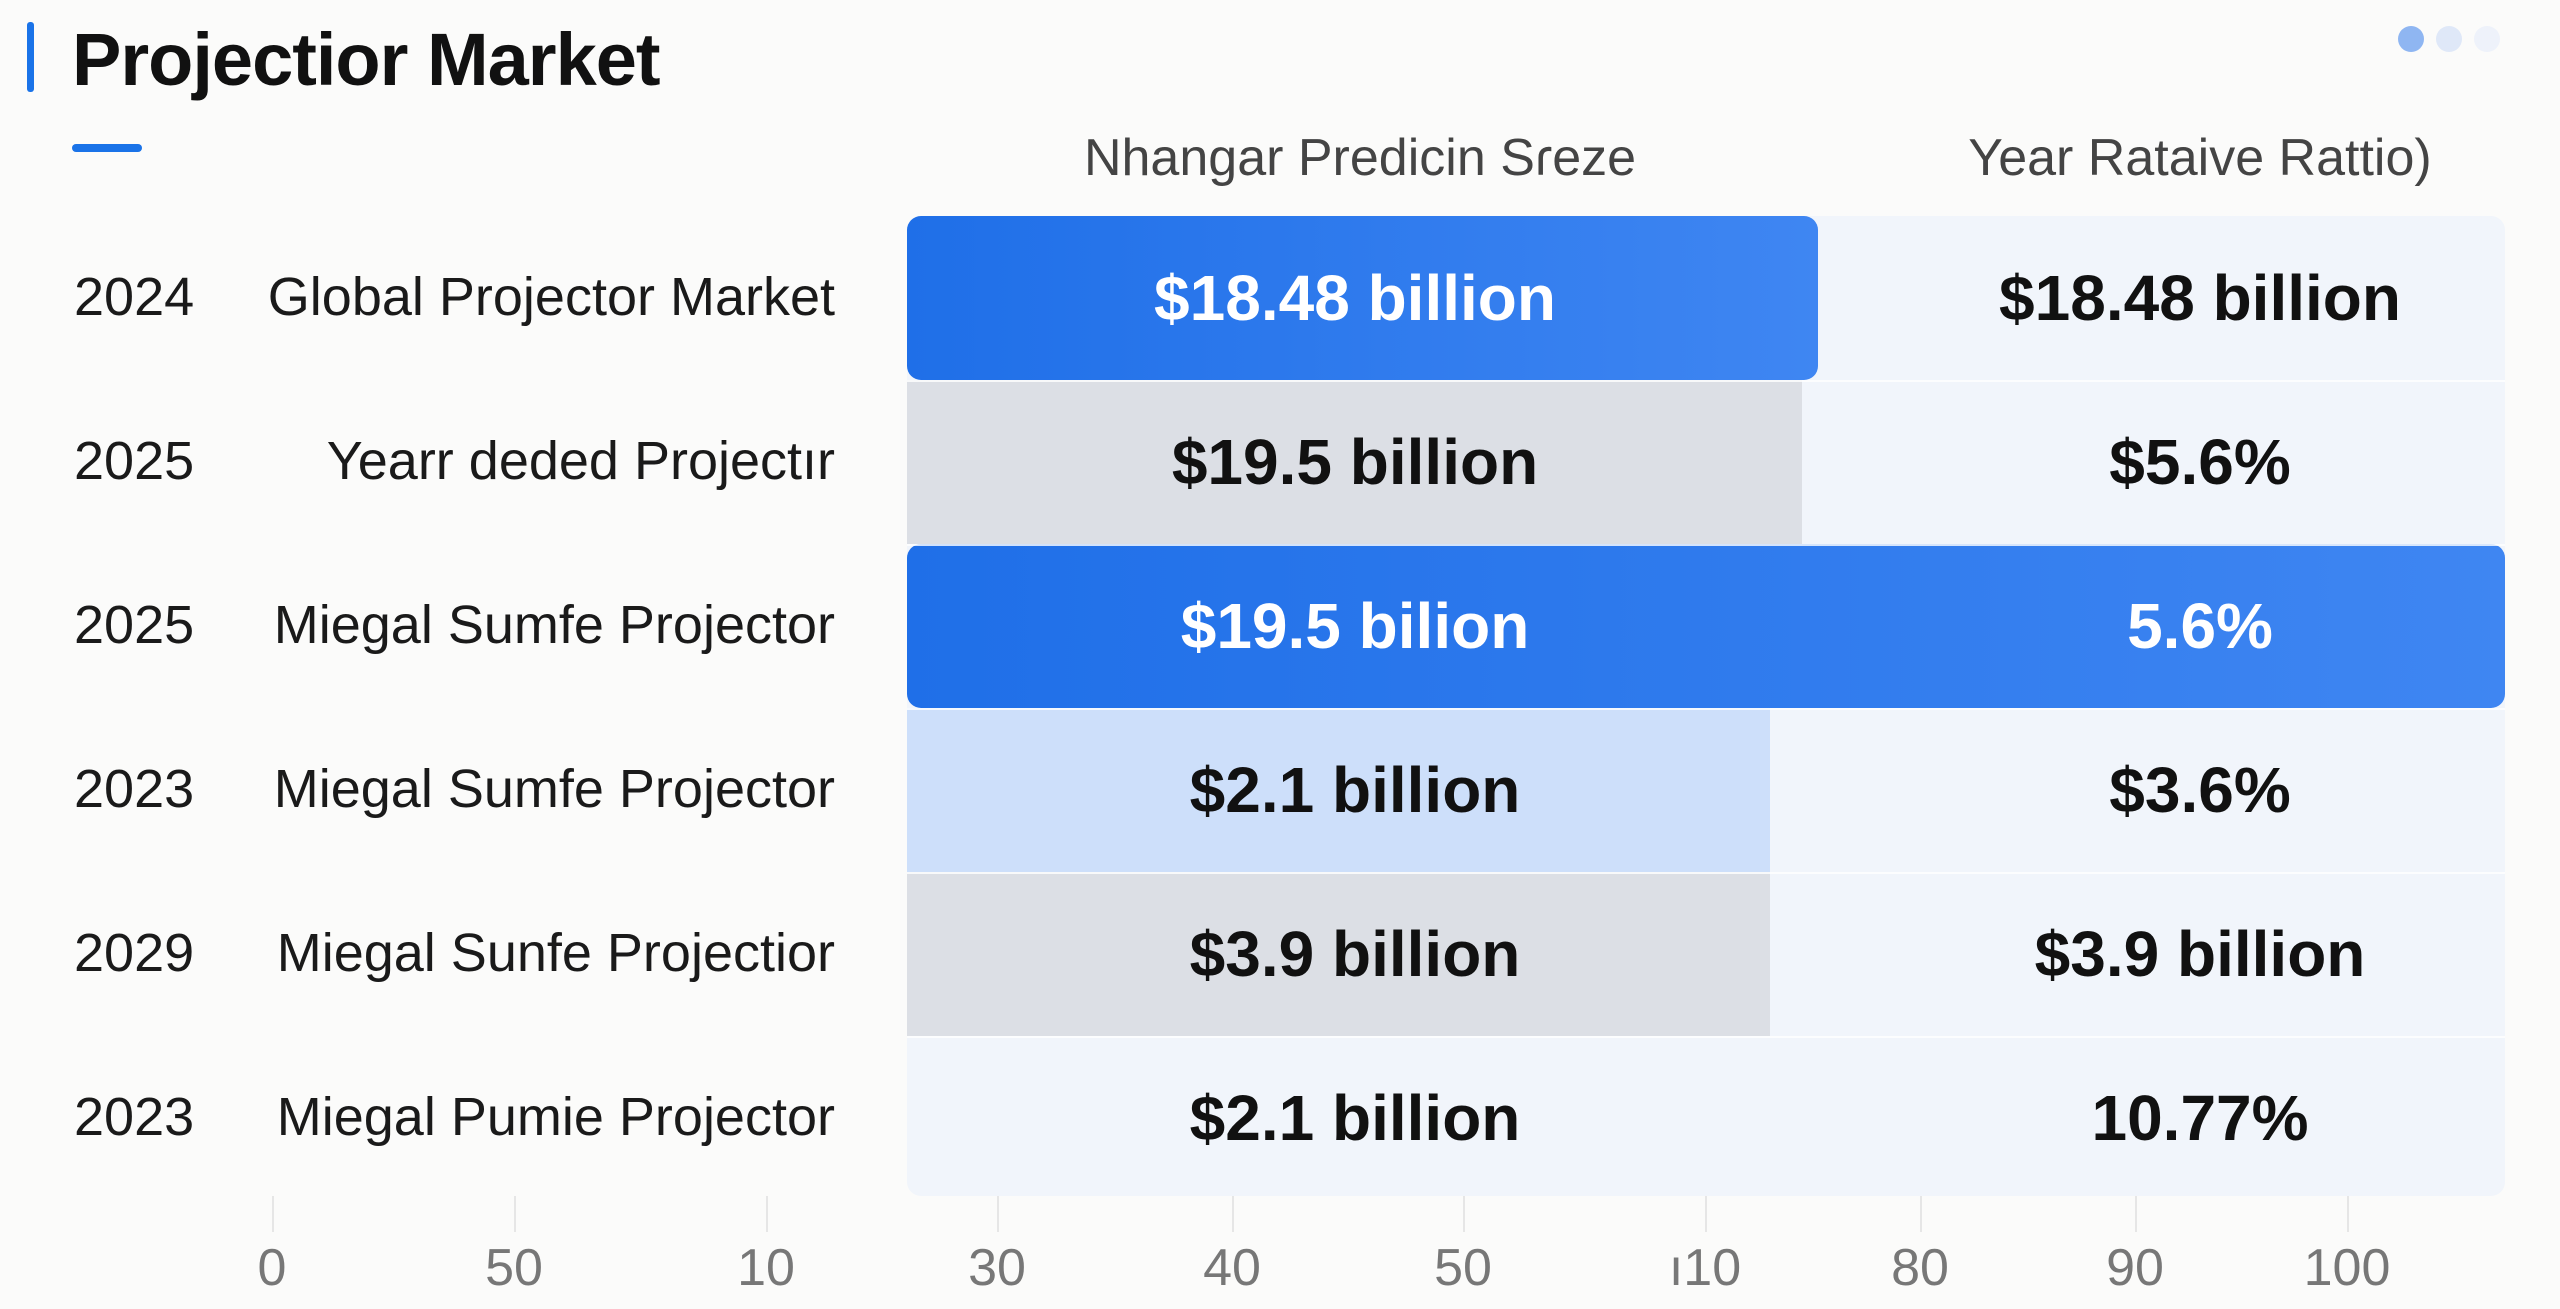  Describe the element at coordinates (1920, 1268) in the screenshot. I see `x-tick-label: 80` at that location.